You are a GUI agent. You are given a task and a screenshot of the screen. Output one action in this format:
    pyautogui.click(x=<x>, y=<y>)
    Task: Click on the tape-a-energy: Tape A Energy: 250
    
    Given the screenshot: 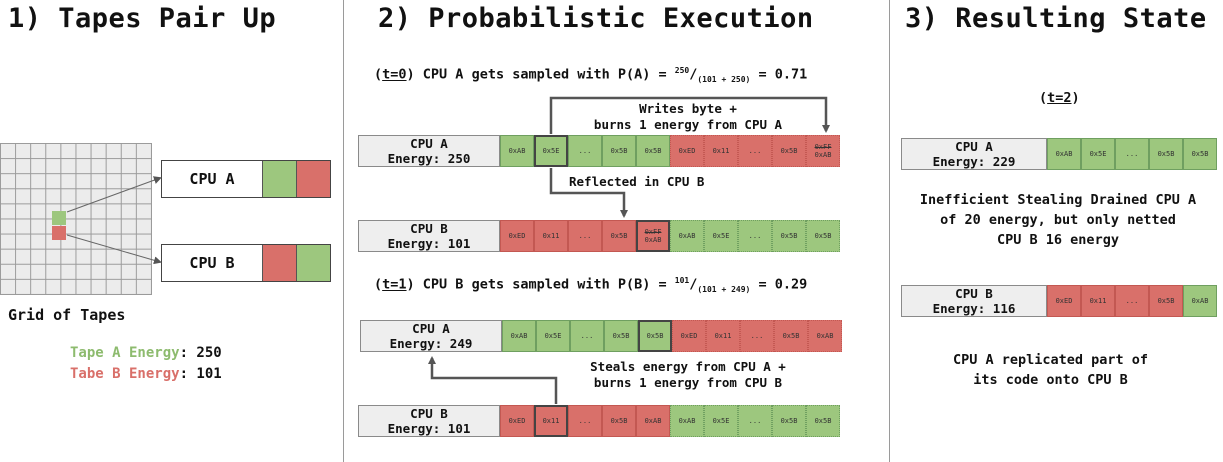 What is the action you would take?
    pyautogui.click(x=146, y=353)
    